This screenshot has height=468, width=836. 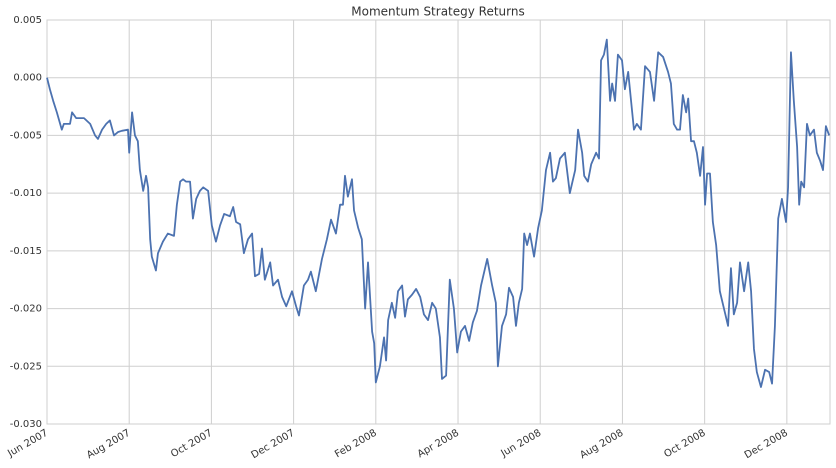 I want to click on y-tick-label: -0.030, so click(x=26, y=424).